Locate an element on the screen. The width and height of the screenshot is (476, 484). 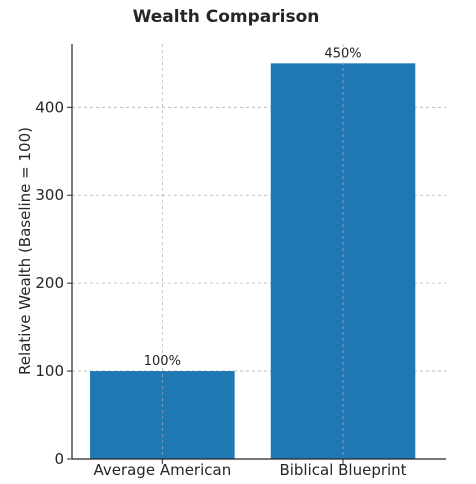
x-tick-label: Biblical Blueprint is located at coordinates (342, 470).